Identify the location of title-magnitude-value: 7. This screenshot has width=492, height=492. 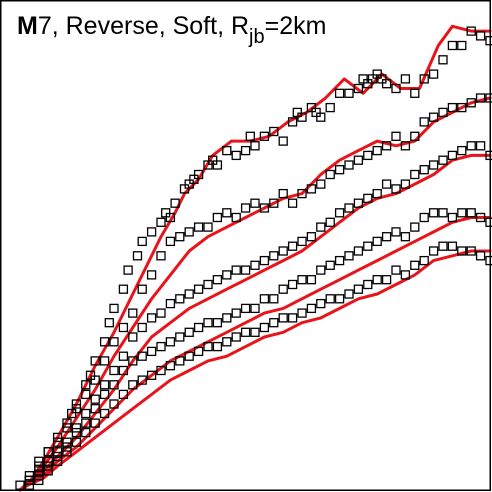
(45, 26).